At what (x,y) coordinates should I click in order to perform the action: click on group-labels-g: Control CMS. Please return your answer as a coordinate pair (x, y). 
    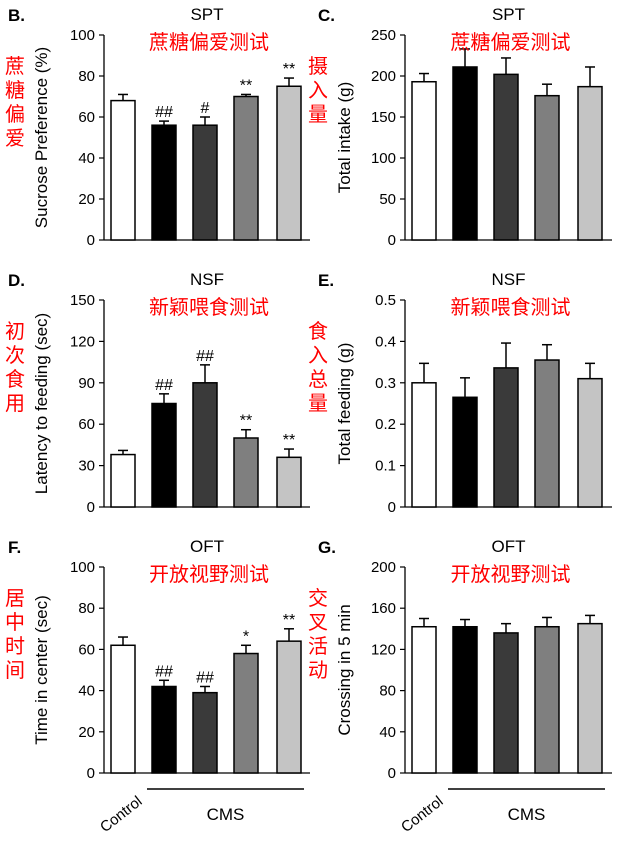
    Looking at the image, I should click on (501, 812).